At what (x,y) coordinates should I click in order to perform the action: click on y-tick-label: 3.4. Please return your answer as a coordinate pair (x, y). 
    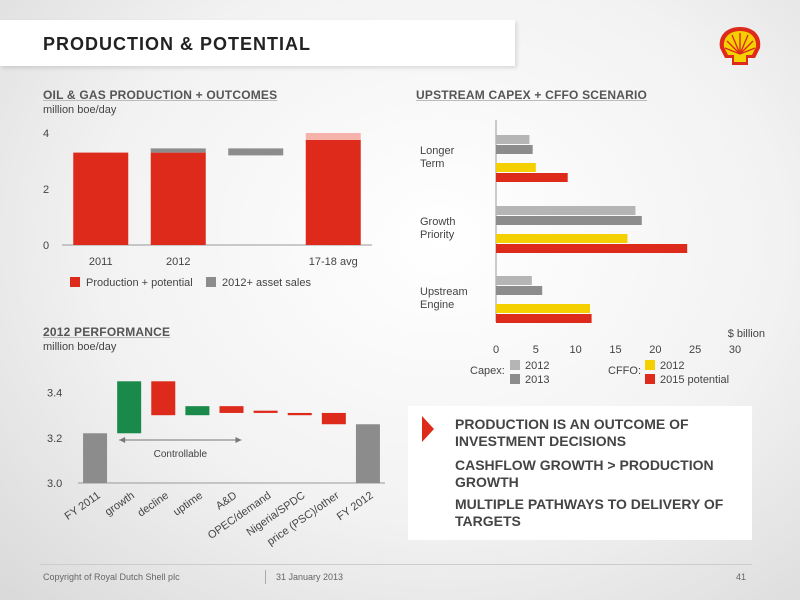
    Looking at the image, I should click on (54, 394).